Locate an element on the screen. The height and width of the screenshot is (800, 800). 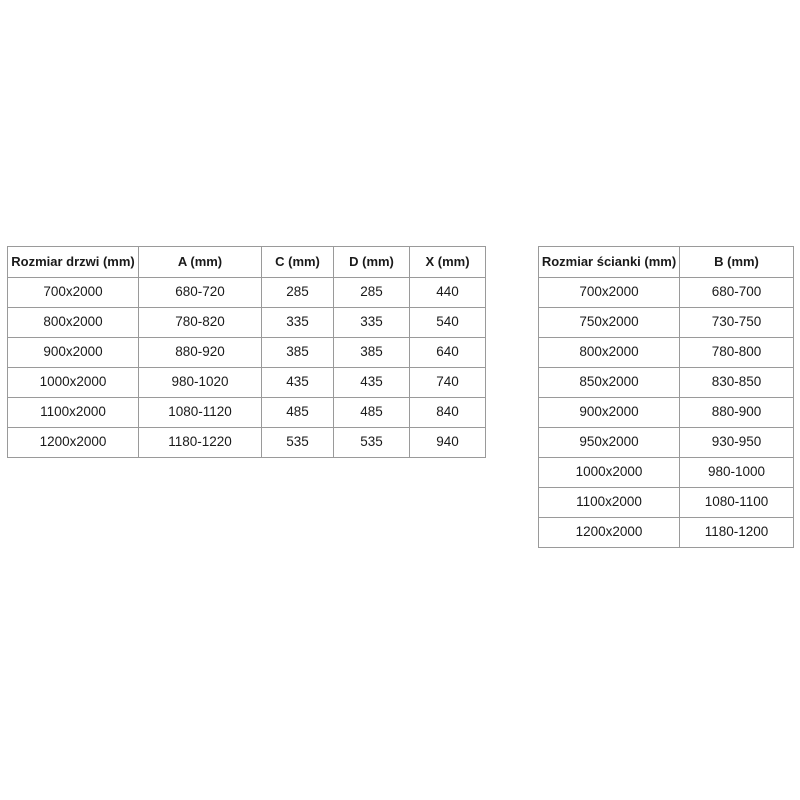
table-row: 900x2000 880-920 385 385 640 is located at coordinates (246, 352).